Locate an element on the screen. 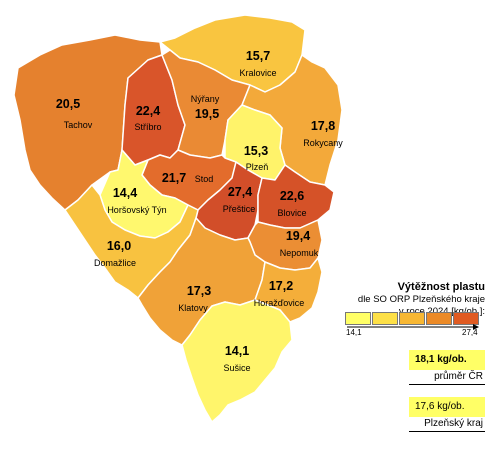 This screenshot has height=450, width=493. region-value-horsovsky: 14,4 is located at coordinates (125, 193).